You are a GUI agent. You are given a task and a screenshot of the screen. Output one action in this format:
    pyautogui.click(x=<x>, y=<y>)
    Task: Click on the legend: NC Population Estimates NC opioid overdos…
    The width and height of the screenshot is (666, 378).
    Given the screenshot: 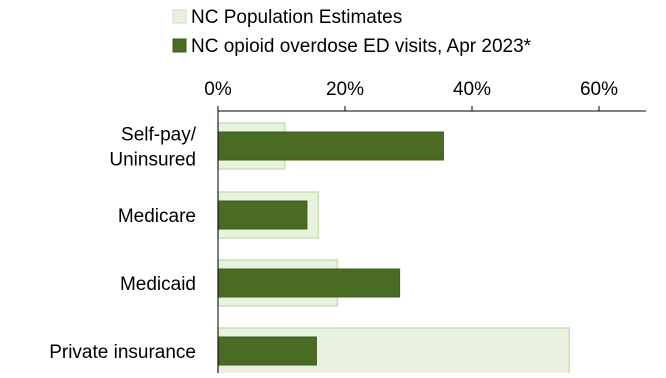 What is the action you would take?
    pyautogui.click(x=352, y=32)
    